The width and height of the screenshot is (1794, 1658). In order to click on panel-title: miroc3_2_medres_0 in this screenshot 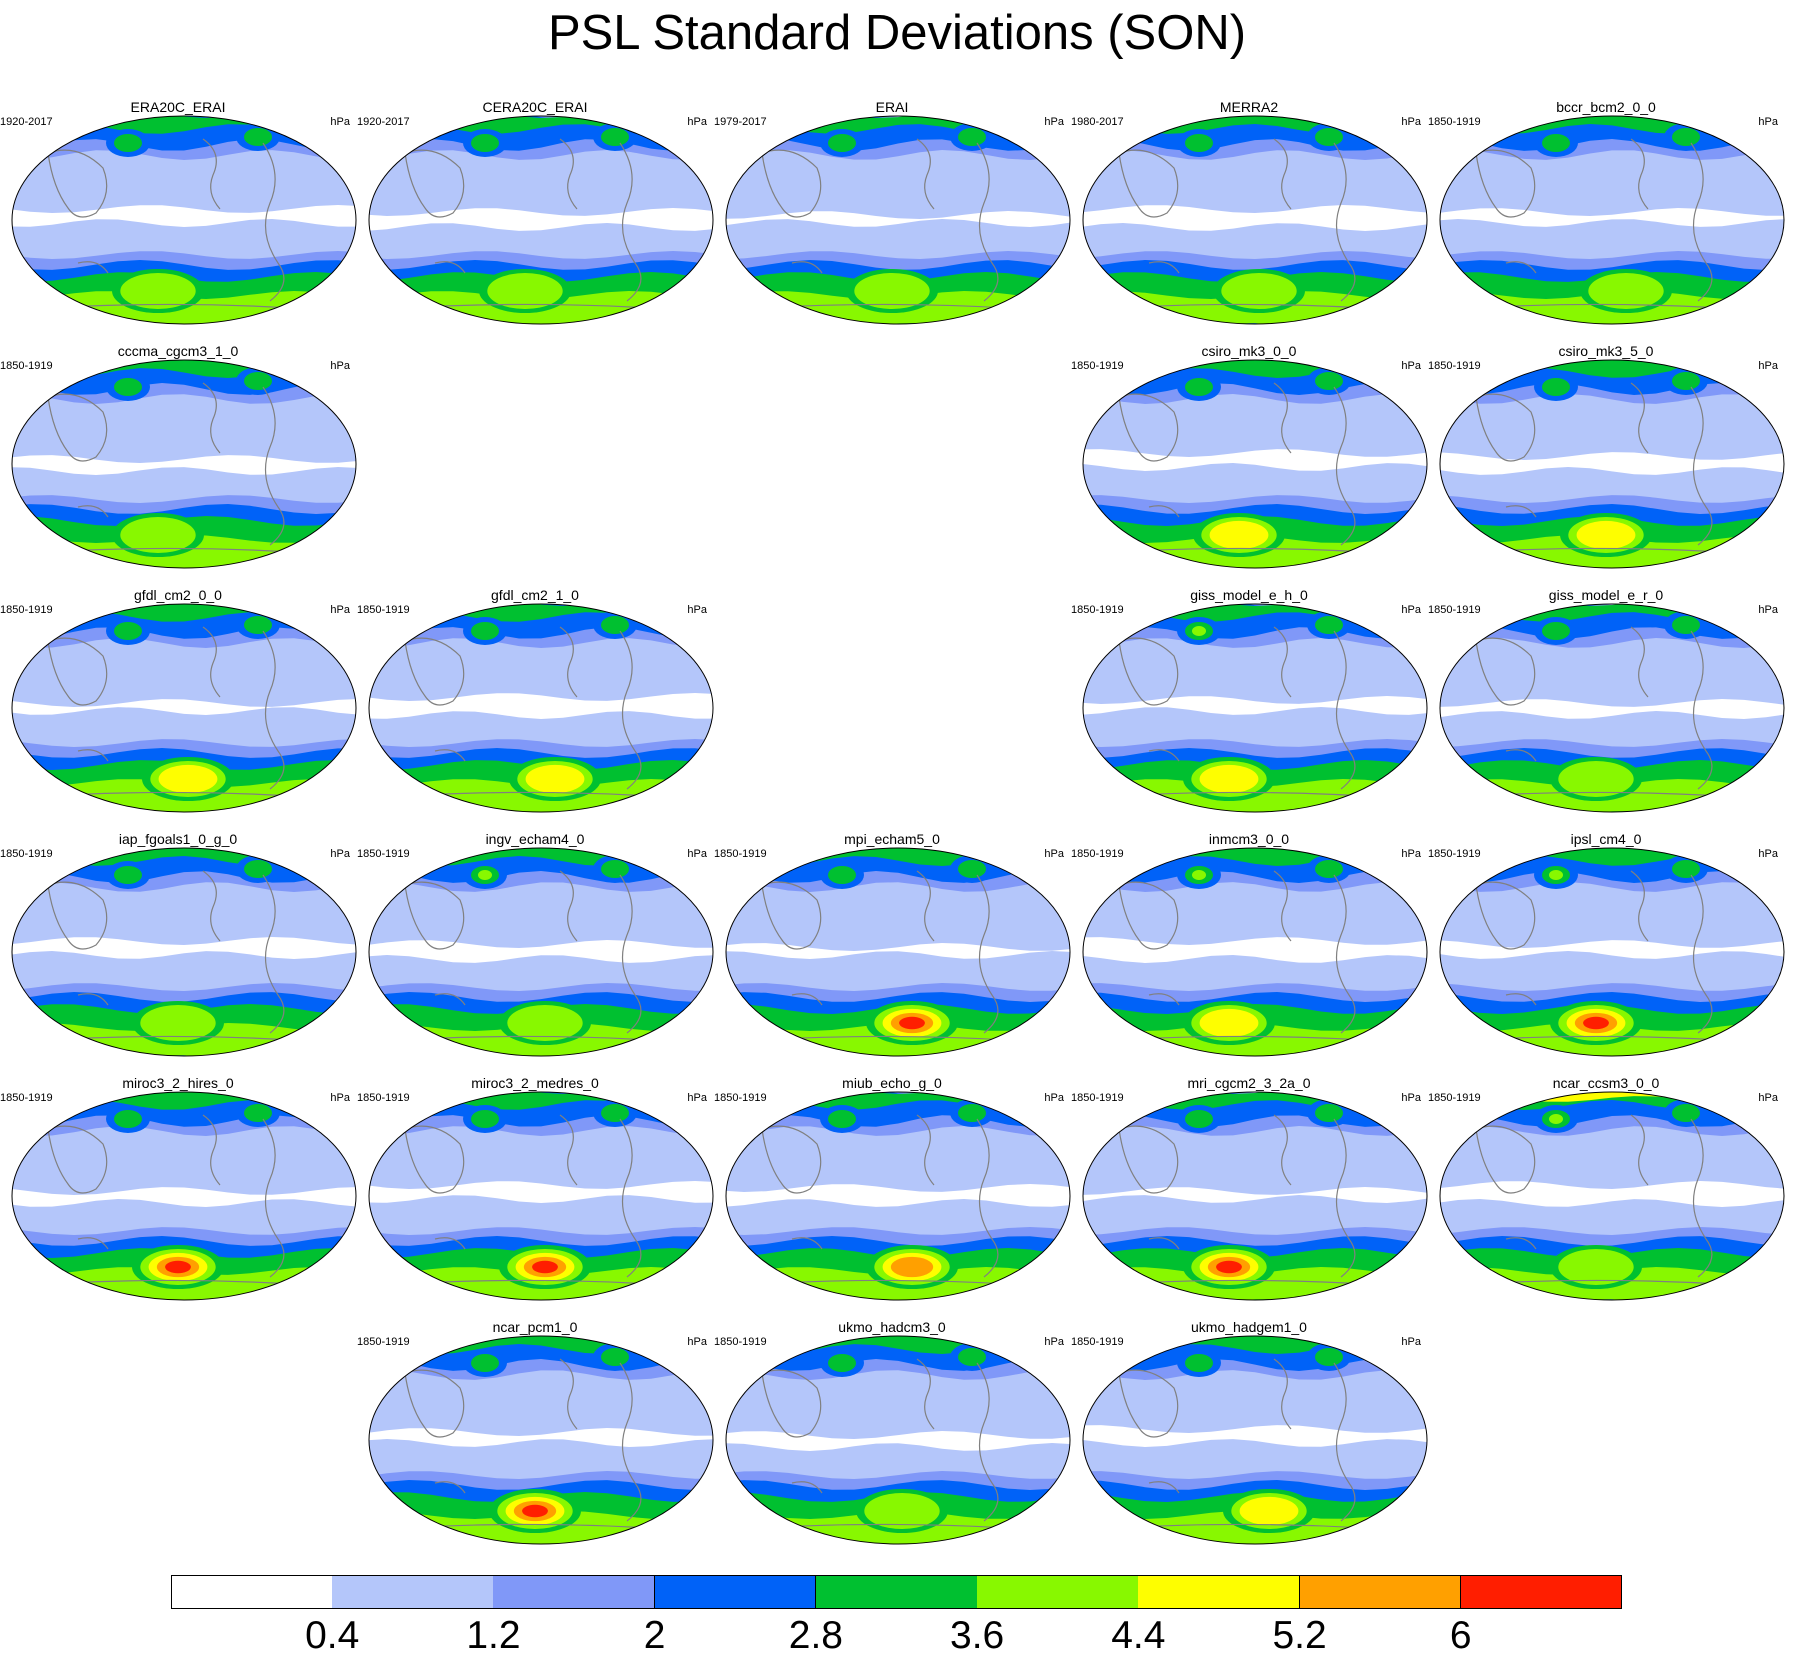, I will do `click(535, 1083)`.